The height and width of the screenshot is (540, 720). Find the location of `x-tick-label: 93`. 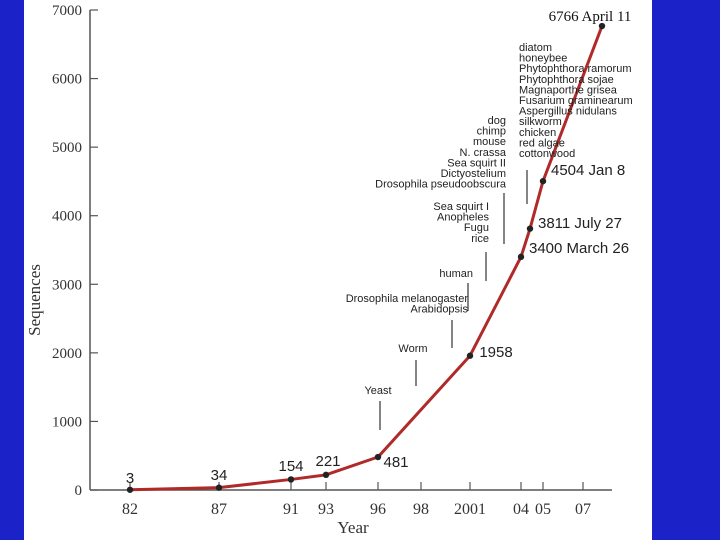

x-tick-label: 93 is located at coordinates (326, 509).